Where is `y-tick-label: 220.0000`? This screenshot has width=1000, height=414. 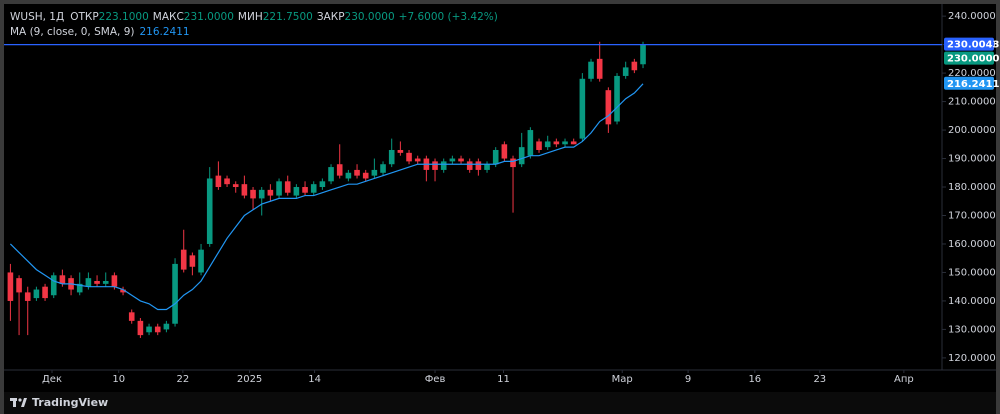
y-tick-label: 220.0000 is located at coordinates (972, 73).